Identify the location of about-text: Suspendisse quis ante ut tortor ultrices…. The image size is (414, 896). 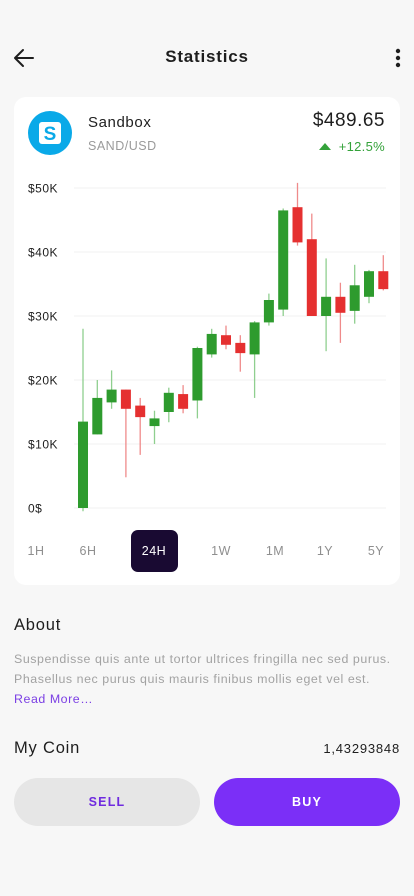
(207, 679).